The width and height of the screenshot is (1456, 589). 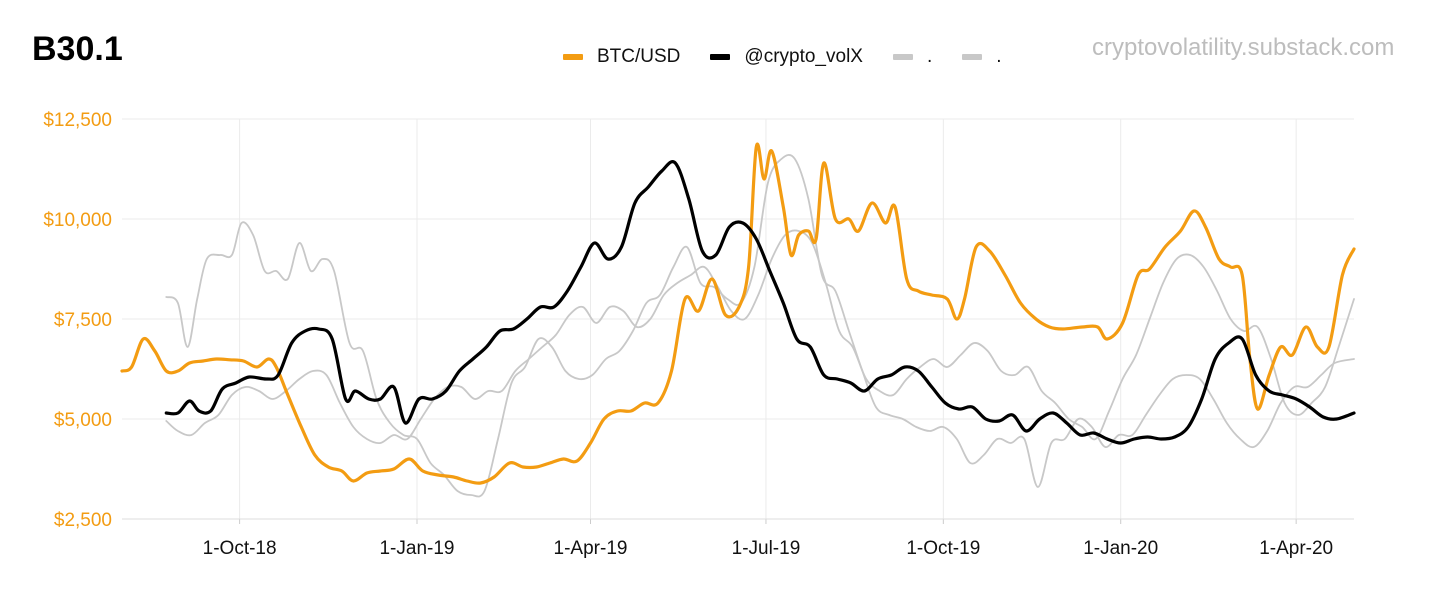 What do you see at coordinates (77, 220) in the screenshot?
I see `y-tick-label: $10,000` at bounding box center [77, 220].